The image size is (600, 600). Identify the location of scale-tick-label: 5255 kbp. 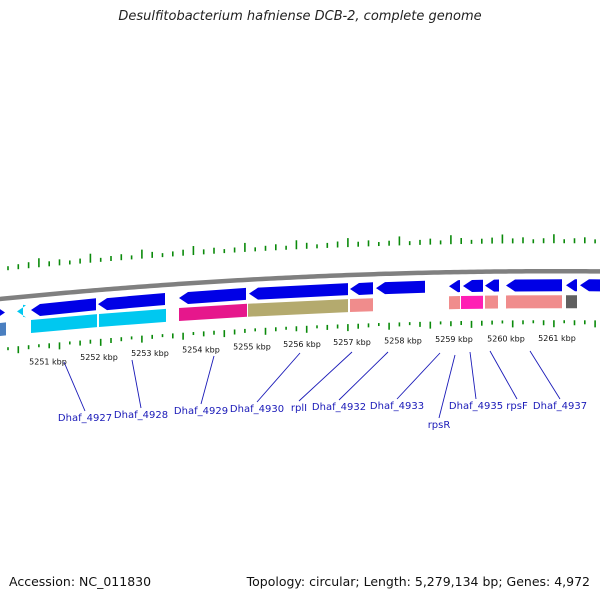
(252, 347).